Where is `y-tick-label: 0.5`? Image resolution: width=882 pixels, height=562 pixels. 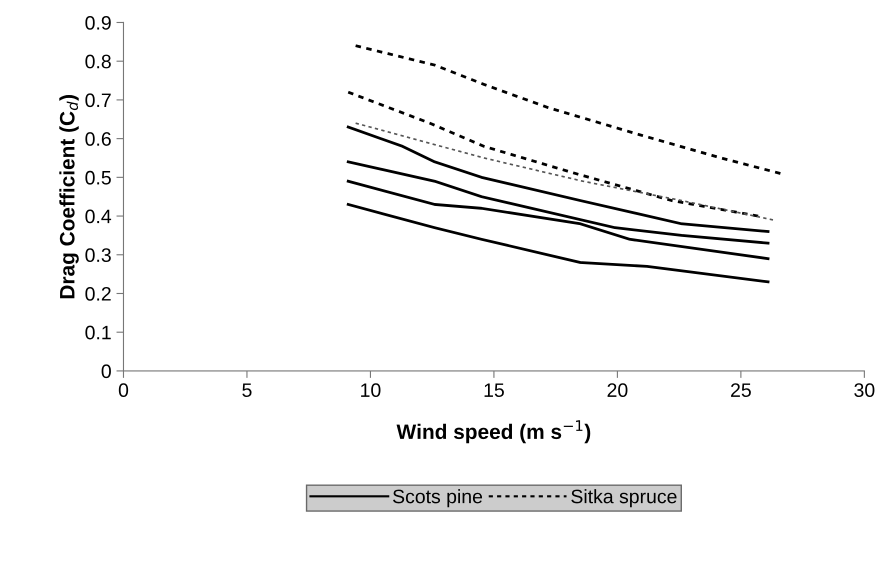 y-tick-label: 0.5 is located at coordinates (98, 177).